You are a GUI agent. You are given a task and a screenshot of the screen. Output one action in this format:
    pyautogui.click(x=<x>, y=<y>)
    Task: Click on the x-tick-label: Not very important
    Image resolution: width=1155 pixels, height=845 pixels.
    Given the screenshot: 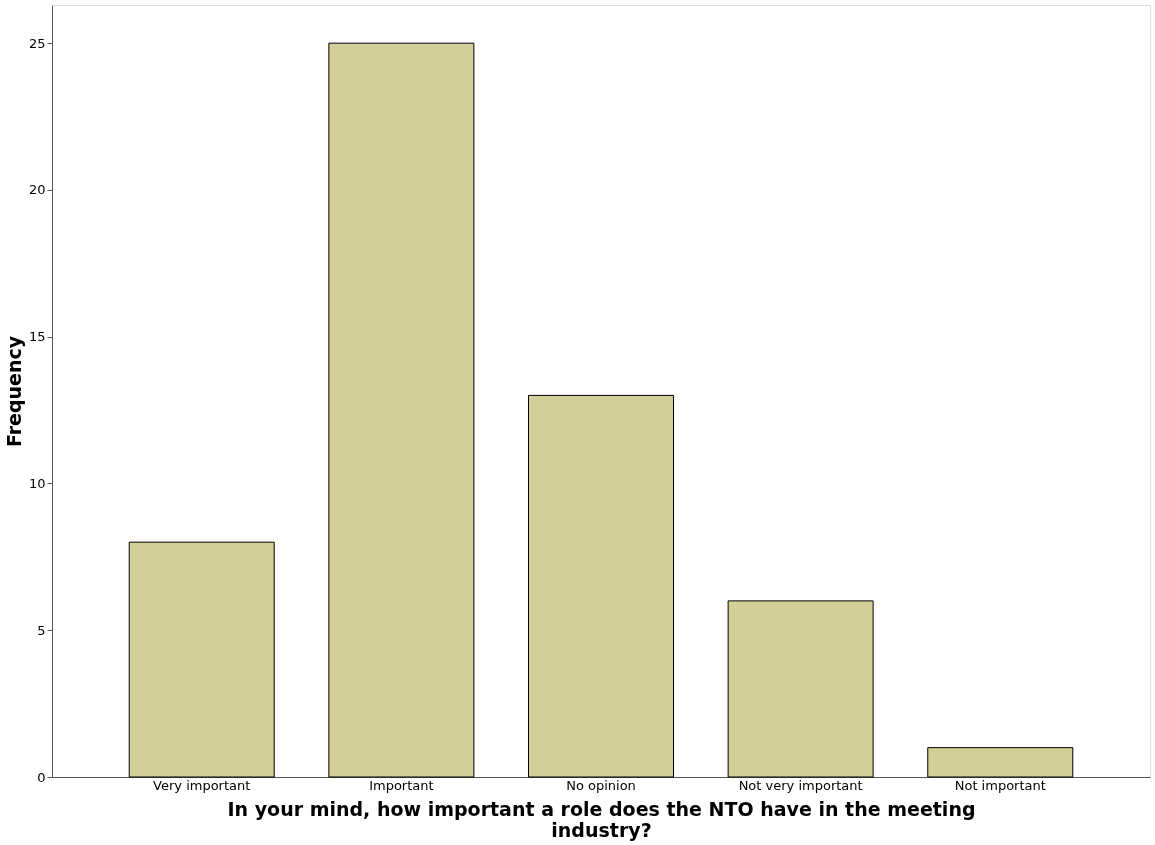 What is the action you would take?
    pyautogui.click(x=800, y=785)
    